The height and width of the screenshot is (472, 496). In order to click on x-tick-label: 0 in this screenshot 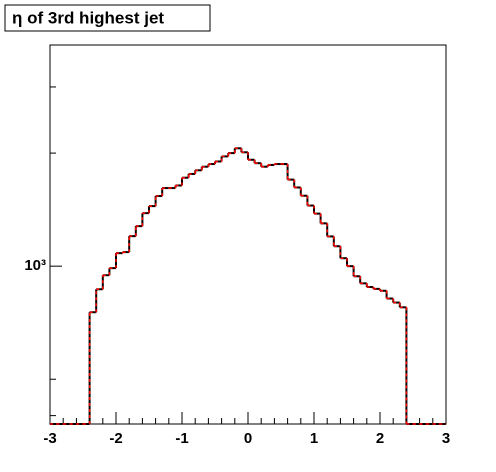, I will do `click(248, 438)`.